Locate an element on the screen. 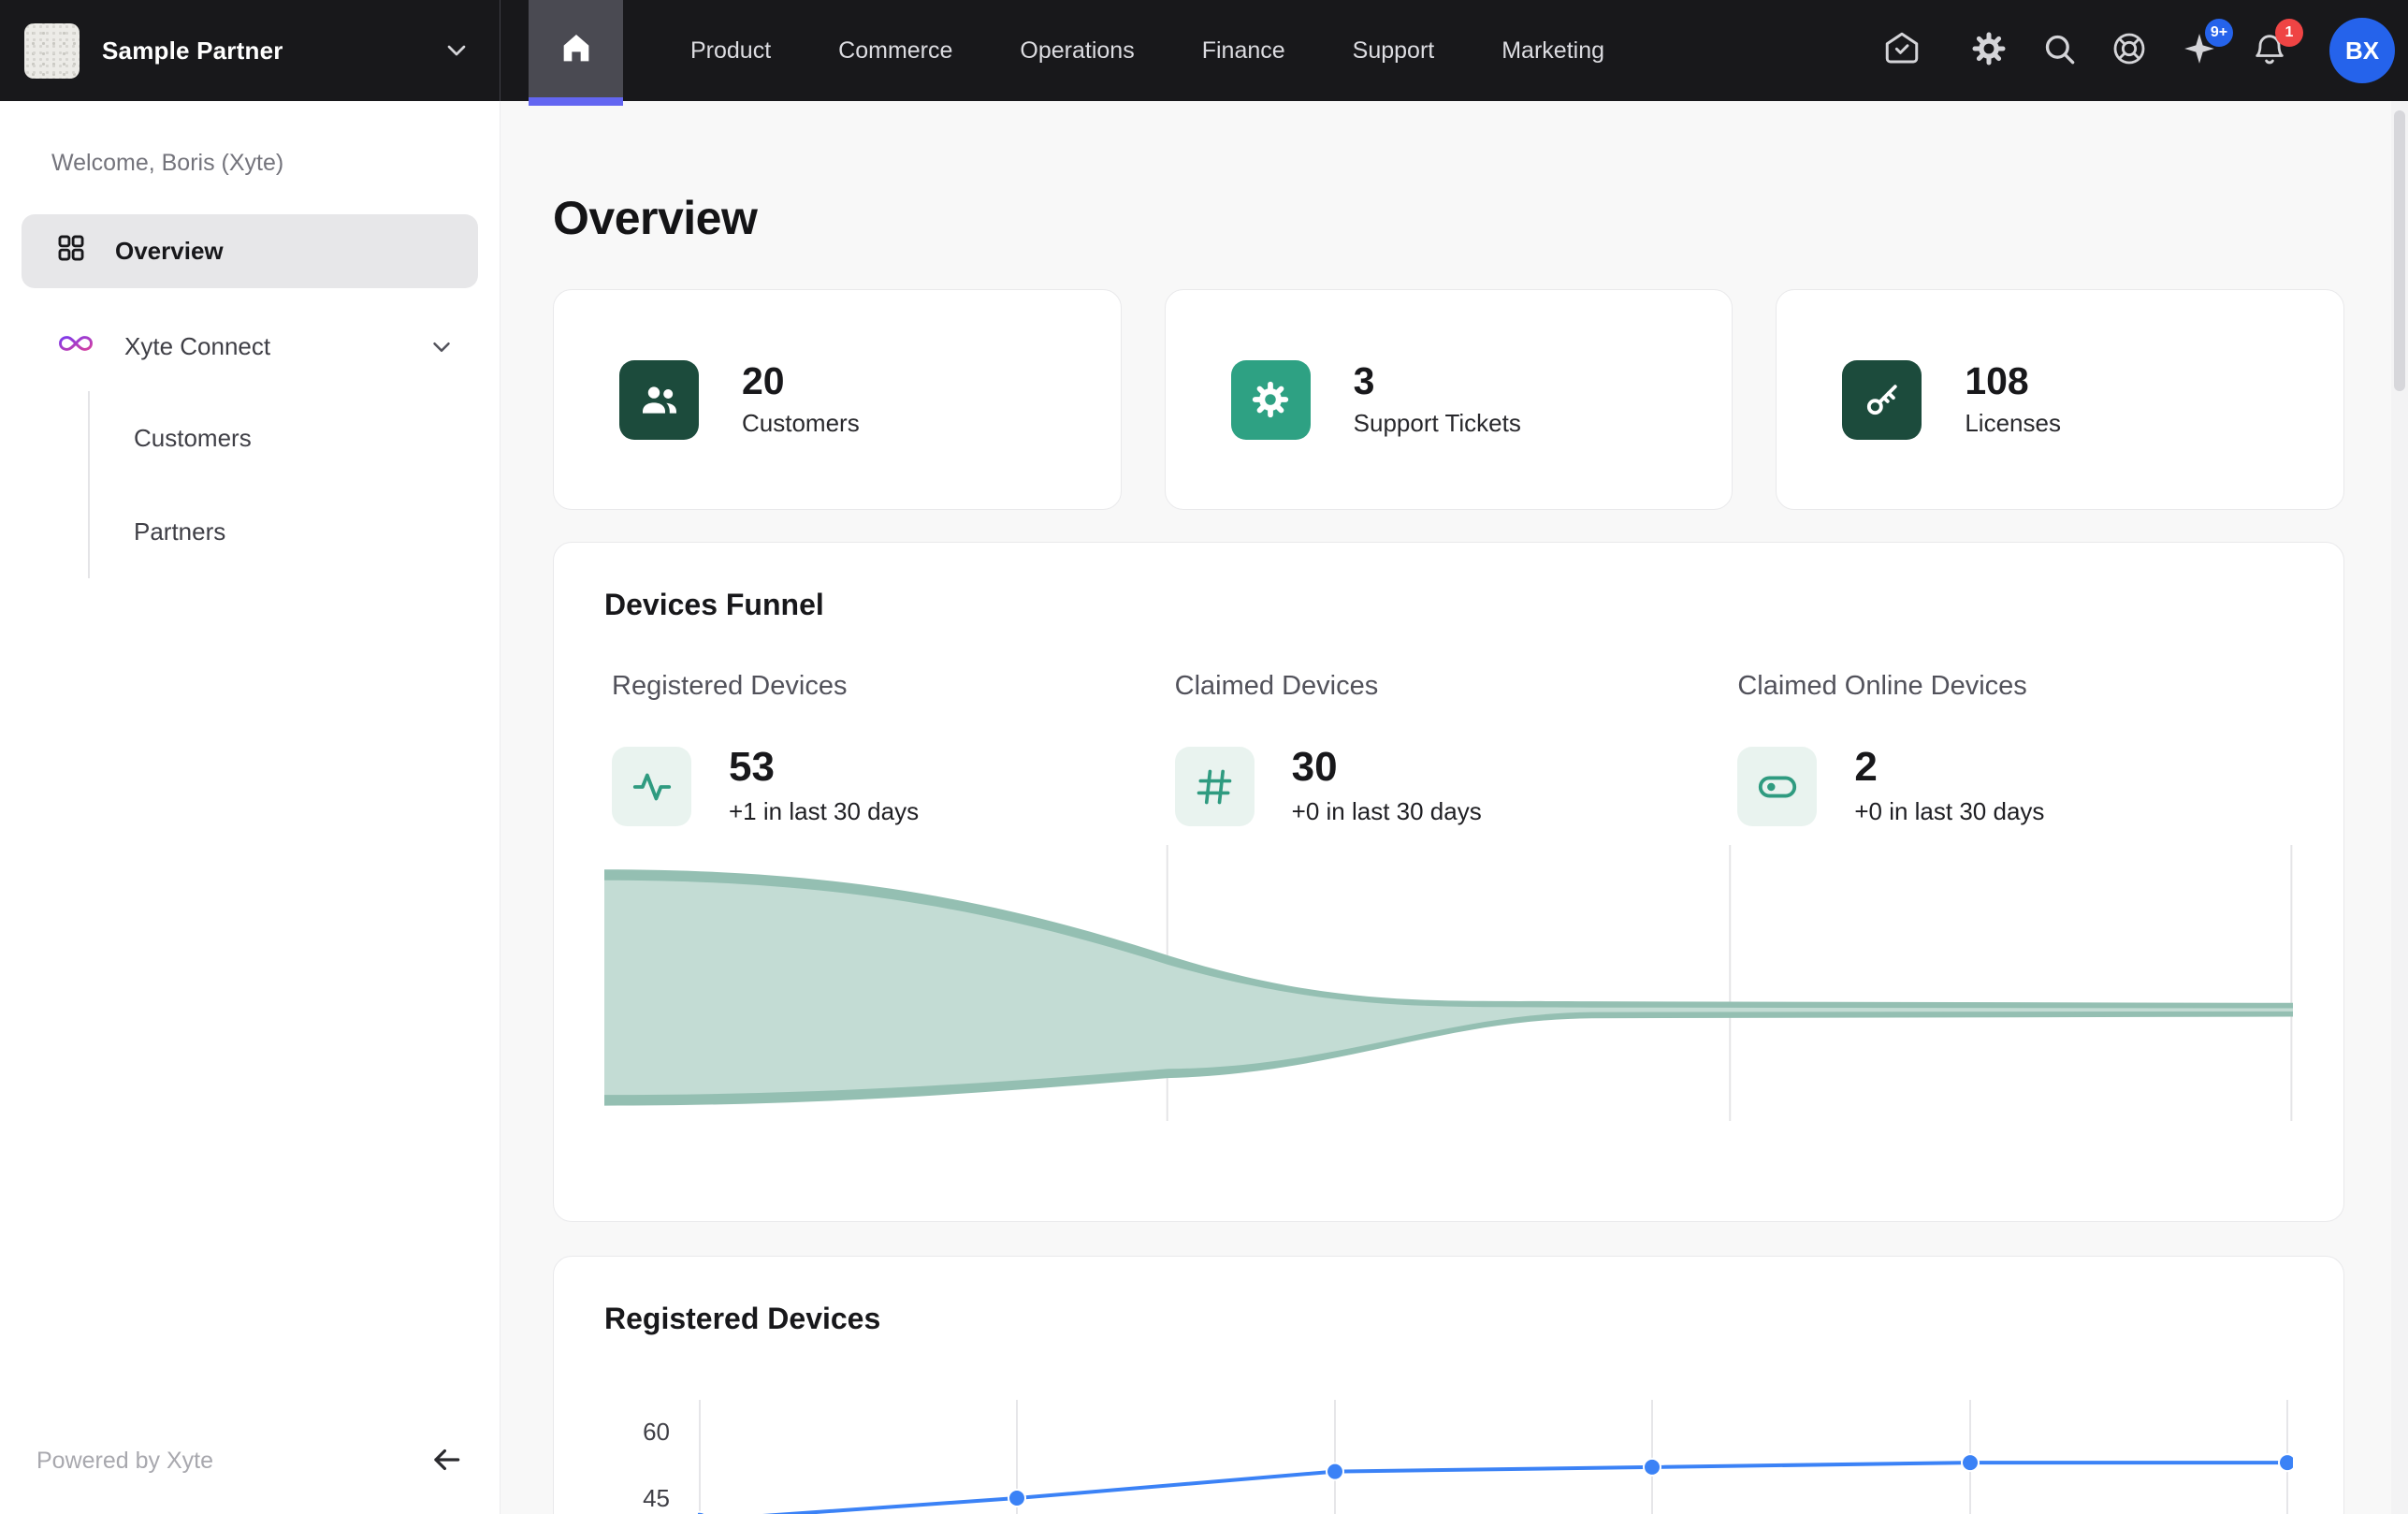 This screenshot has width=2408, height=1514. ai-badge: 9+ is located at coordinates (2219, 33).